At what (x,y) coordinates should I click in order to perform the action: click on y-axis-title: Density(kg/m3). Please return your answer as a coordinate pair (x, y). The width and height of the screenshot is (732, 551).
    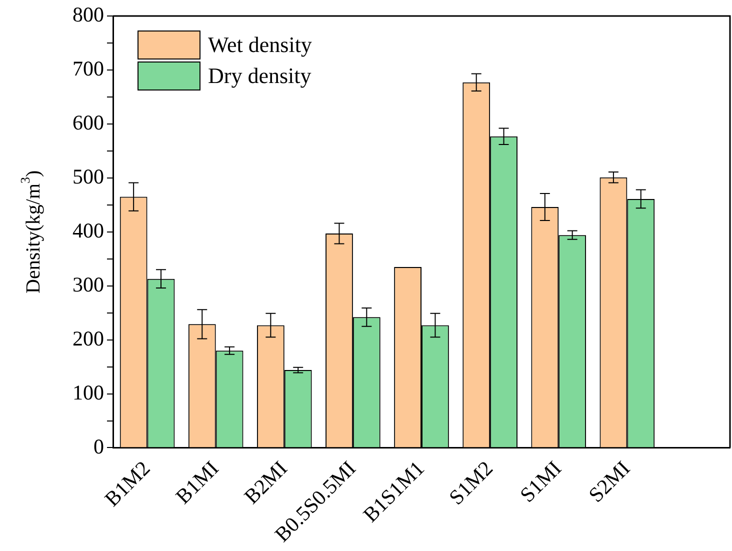
    Looking at the image, I should click on (30, 232).